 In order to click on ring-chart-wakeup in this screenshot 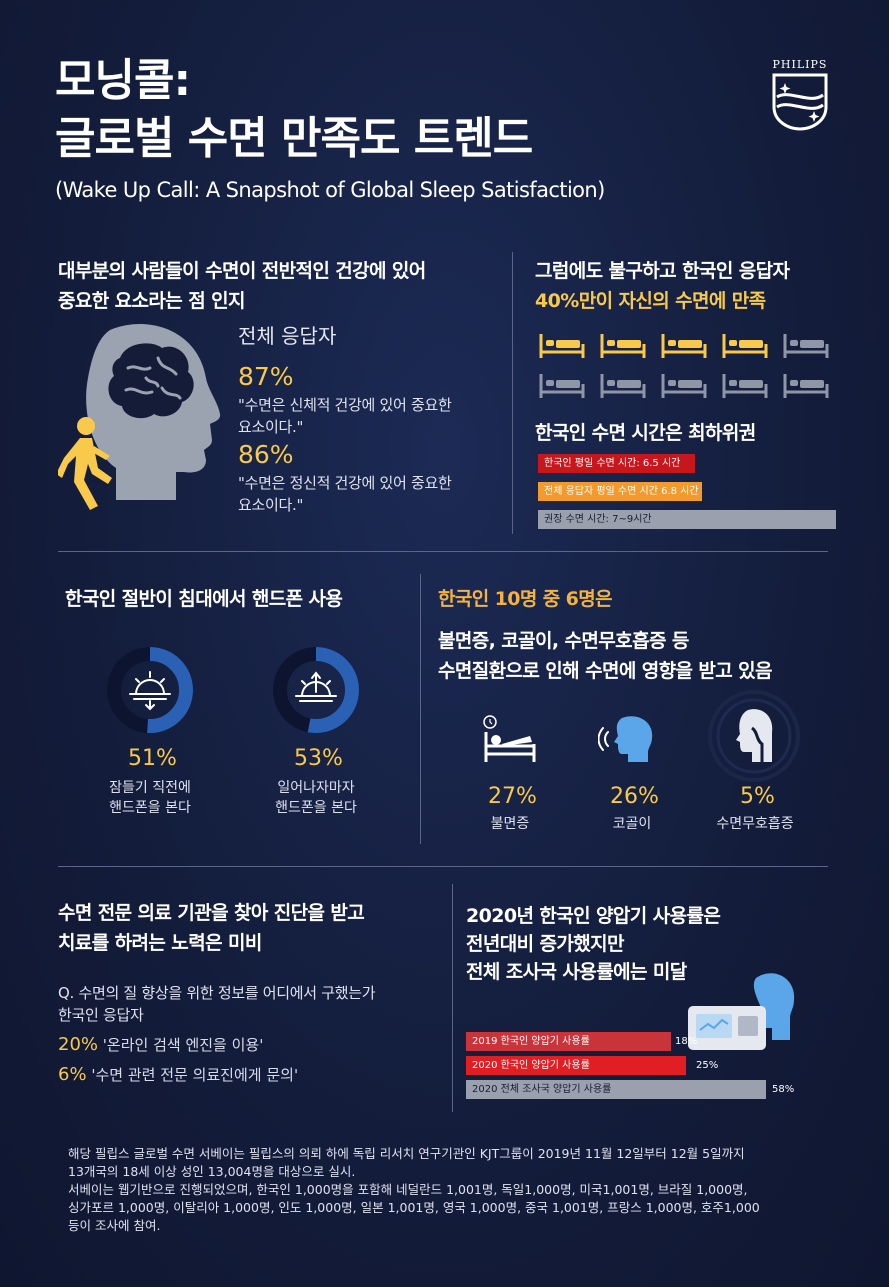, I will do `click(316, 690)`.